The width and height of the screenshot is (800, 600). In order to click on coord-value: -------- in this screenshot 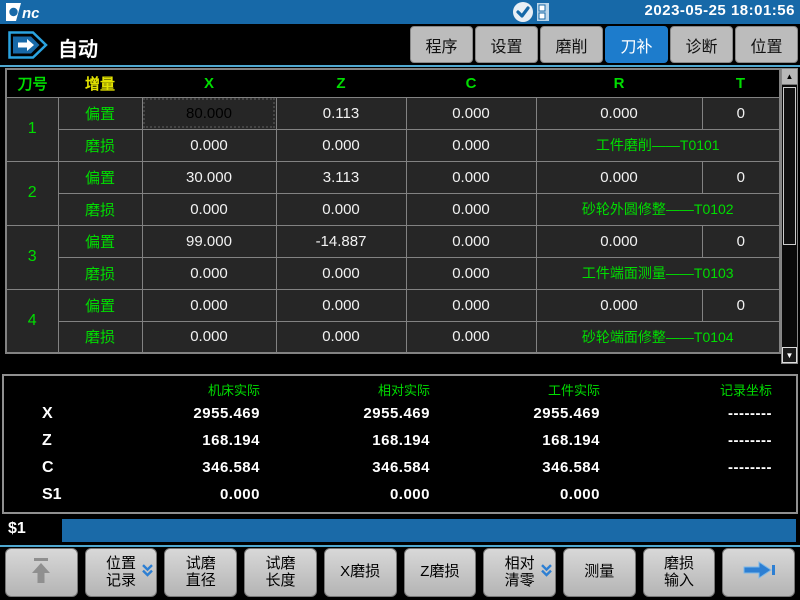, I will do `click(750, 440)`.